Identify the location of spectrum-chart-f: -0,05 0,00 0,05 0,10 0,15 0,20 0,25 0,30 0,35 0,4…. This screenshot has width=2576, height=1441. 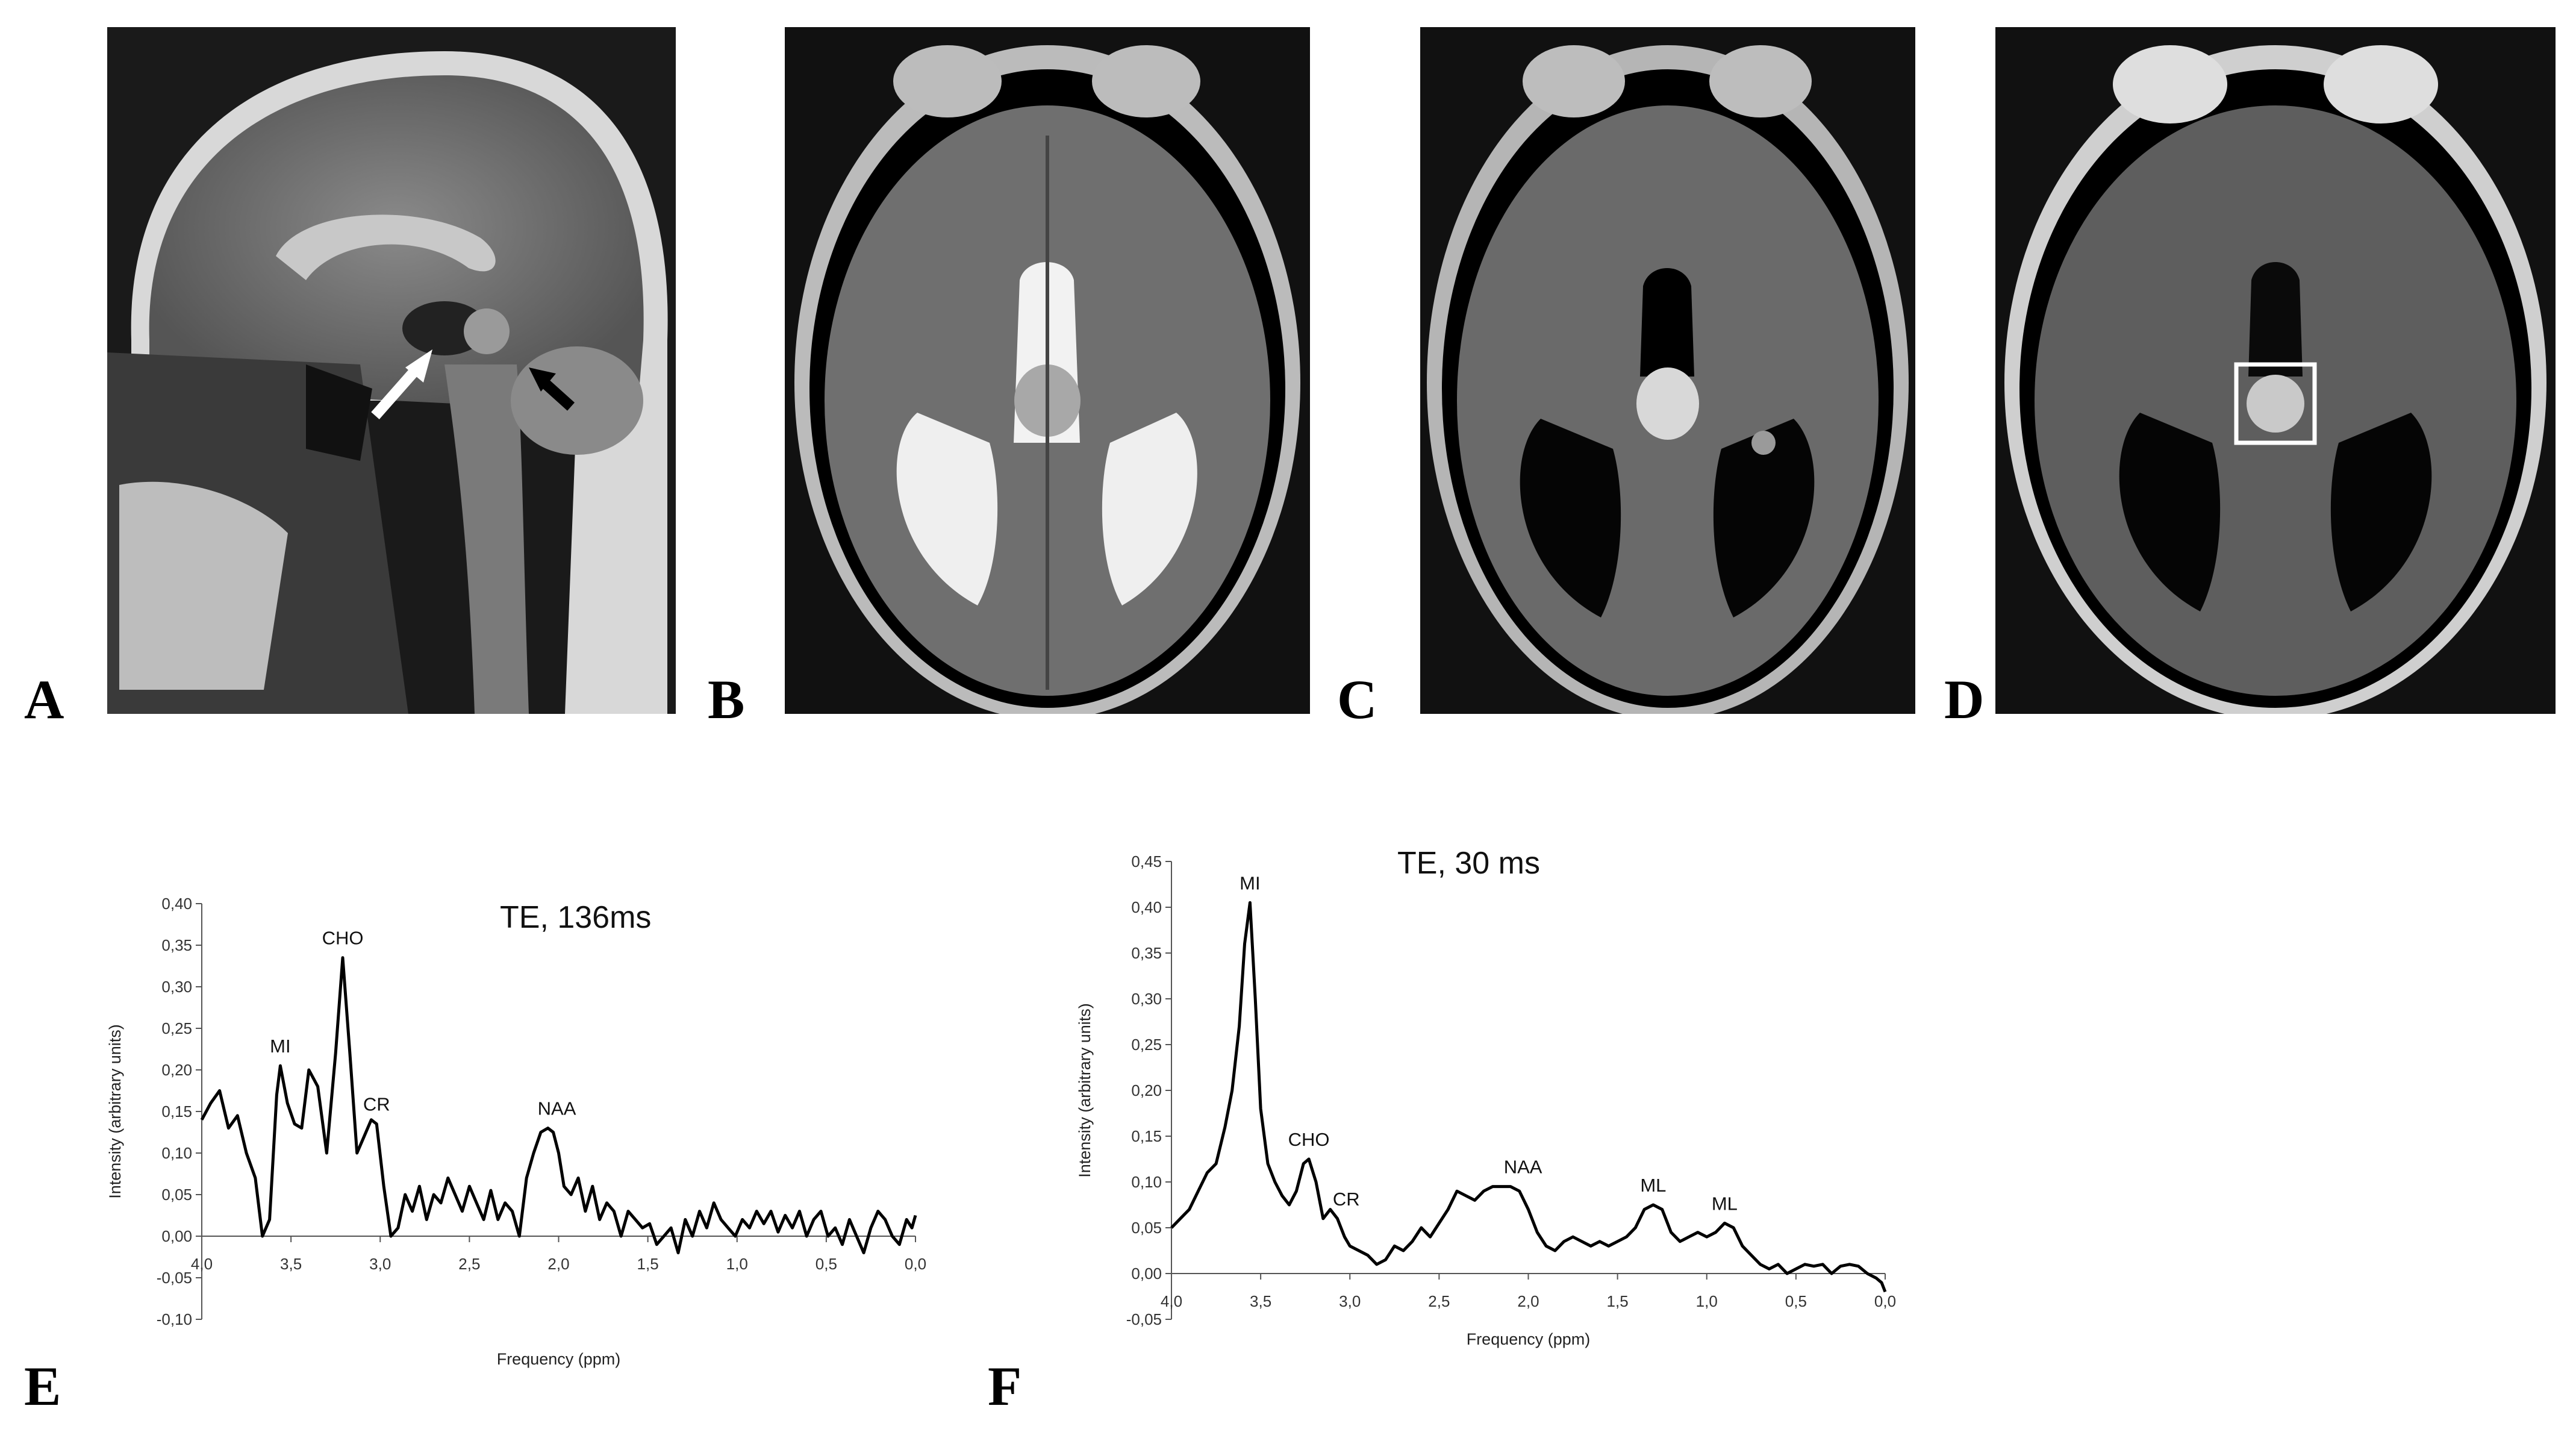
(1490, 1102).